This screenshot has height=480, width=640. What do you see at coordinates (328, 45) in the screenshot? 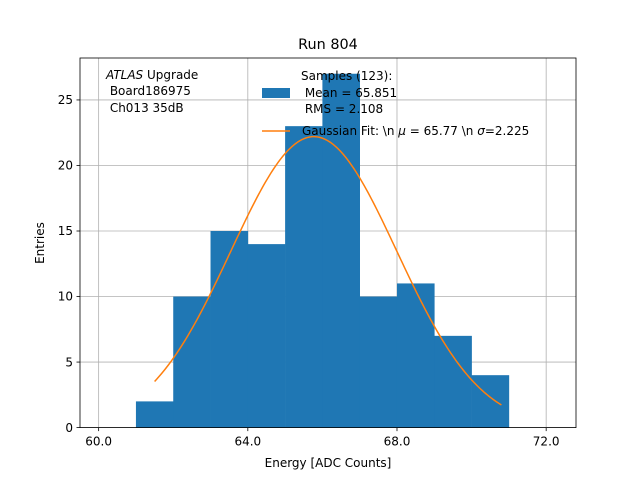
I see `chart-title: Run 804` at bounding box center [328, 45].